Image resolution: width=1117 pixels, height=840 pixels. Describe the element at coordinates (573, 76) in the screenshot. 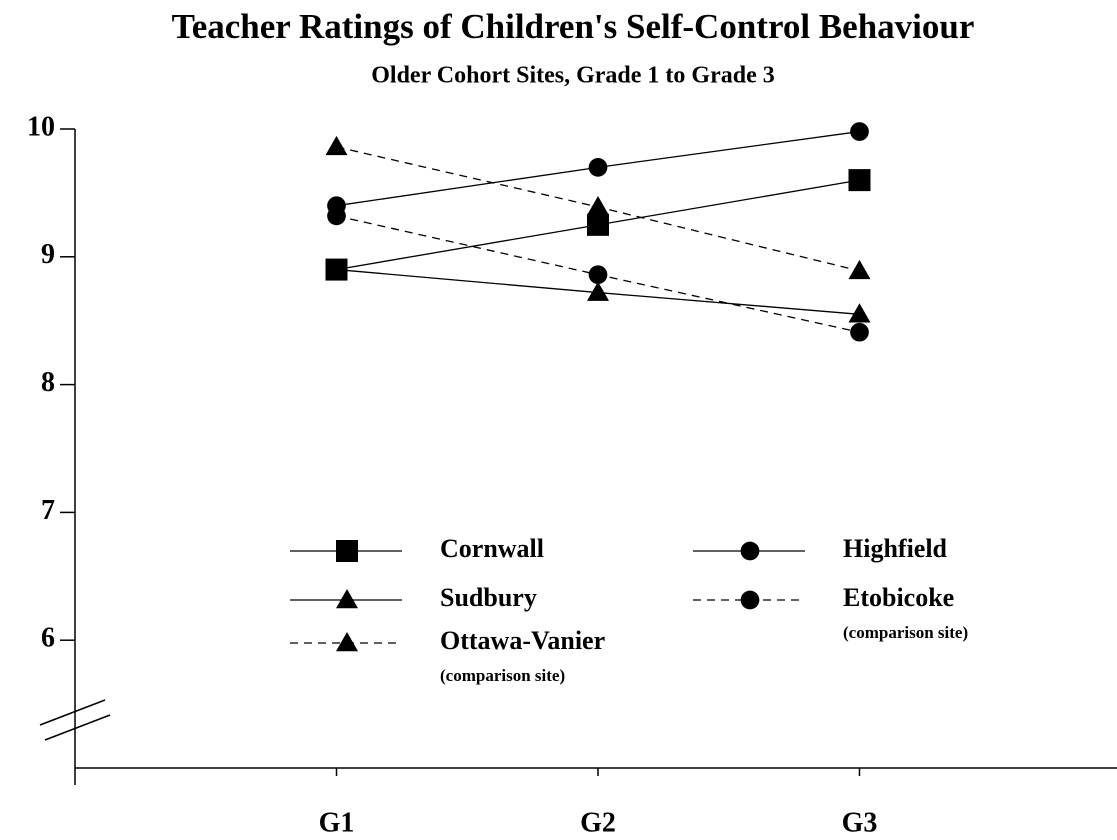

I see `chart-subtitle: Older Cohort Sites, Grade 1 to Grade 3` at that location.